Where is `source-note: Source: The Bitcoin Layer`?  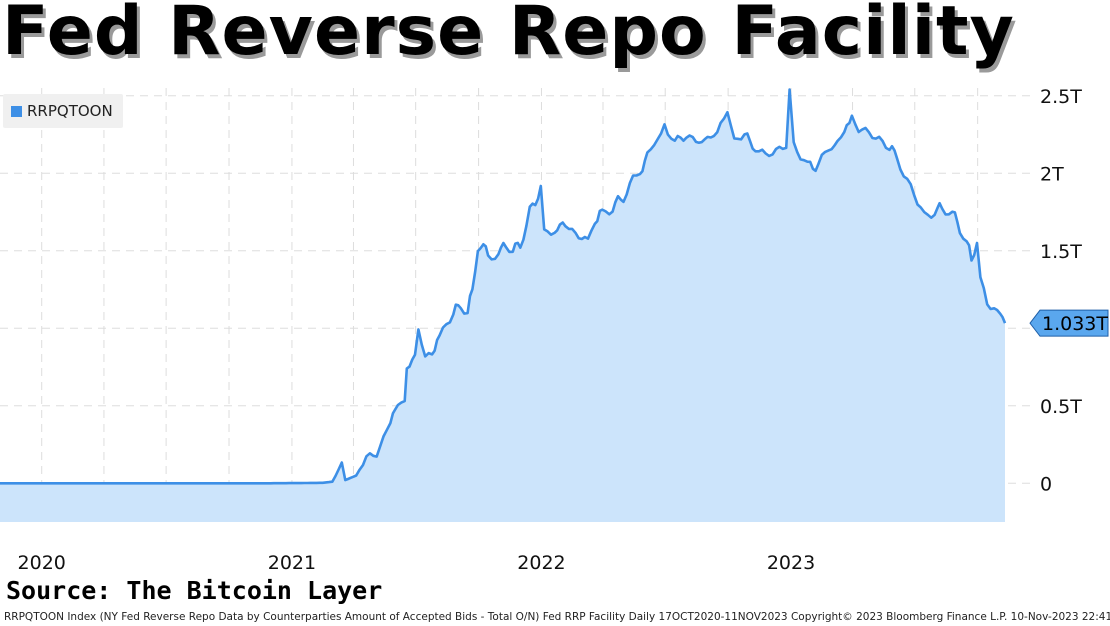 source-note: Source: The Bitcoin Layer is located at coordinates (194, 590).